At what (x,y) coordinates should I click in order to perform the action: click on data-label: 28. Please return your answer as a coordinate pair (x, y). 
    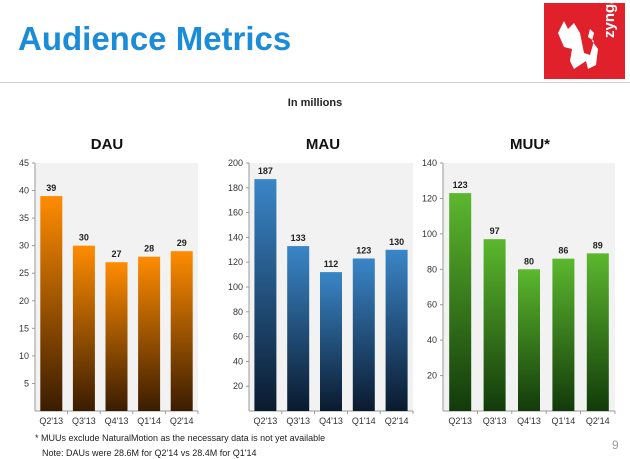
    Looking at the image, I should click on (149, 249).